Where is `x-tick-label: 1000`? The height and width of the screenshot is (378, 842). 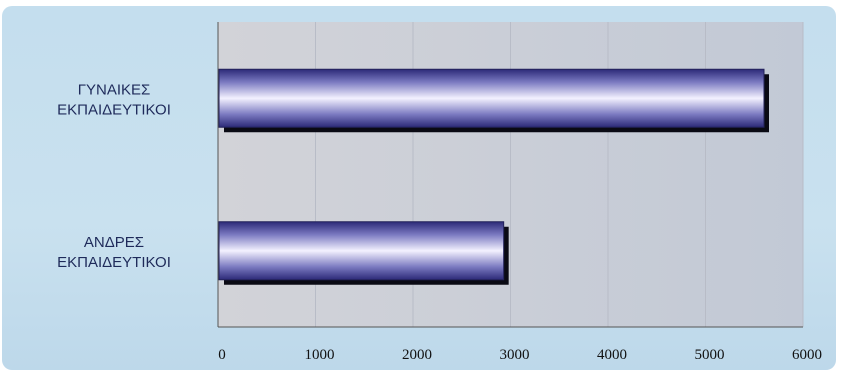
x-tick-label: 1000 is located at coordinates (320, 355).